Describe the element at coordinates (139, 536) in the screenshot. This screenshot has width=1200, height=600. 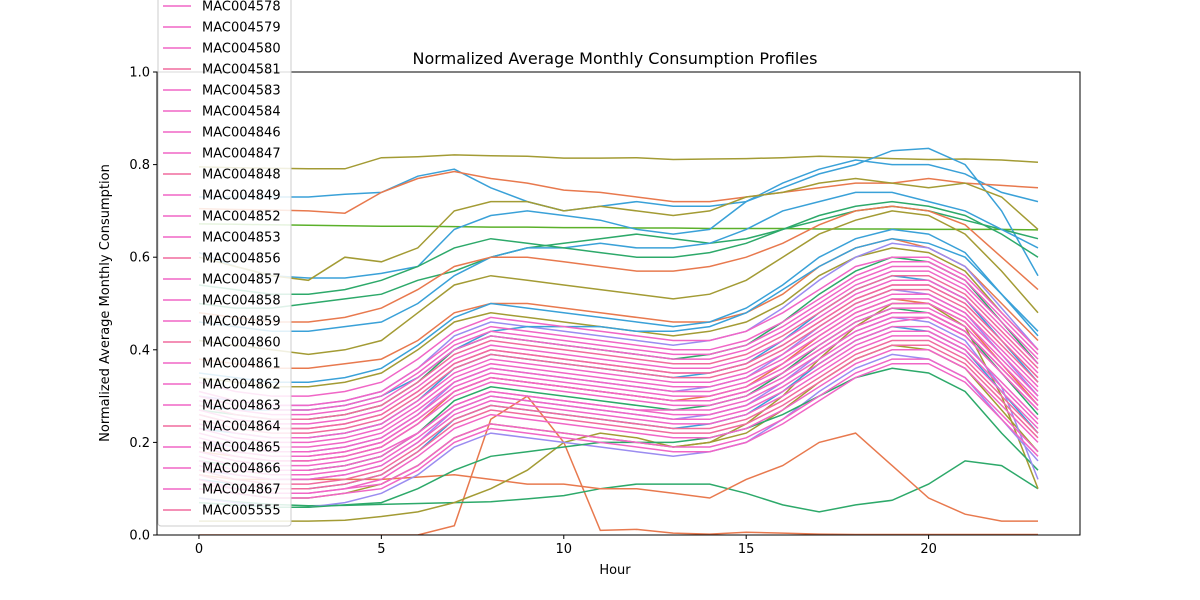
I see `y-tick-label: 0.0` at that location.